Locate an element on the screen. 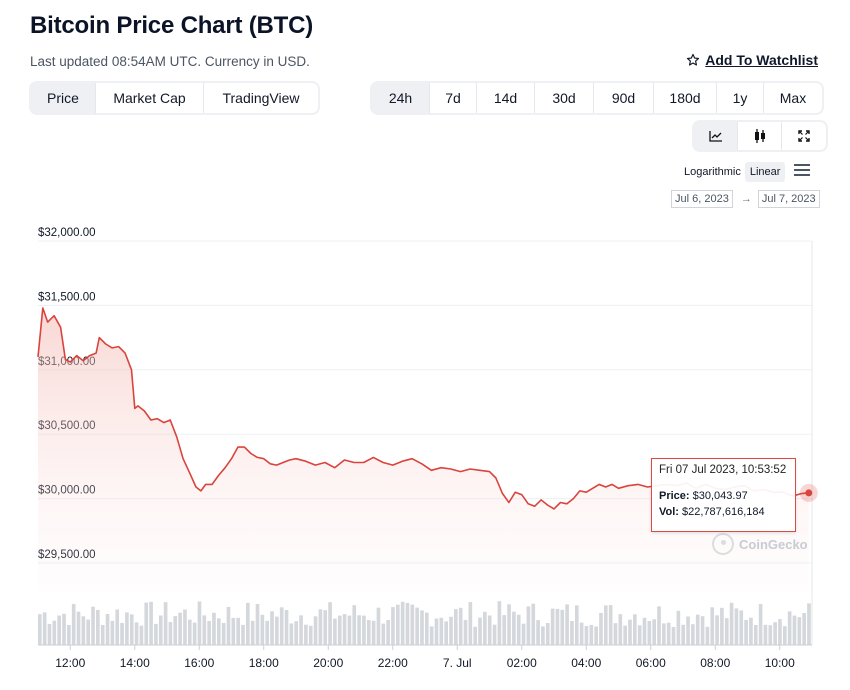 Image resolution: width=850 pixels, height=690 pixels. range-30d: 30d is located at coordinates (564, 98).